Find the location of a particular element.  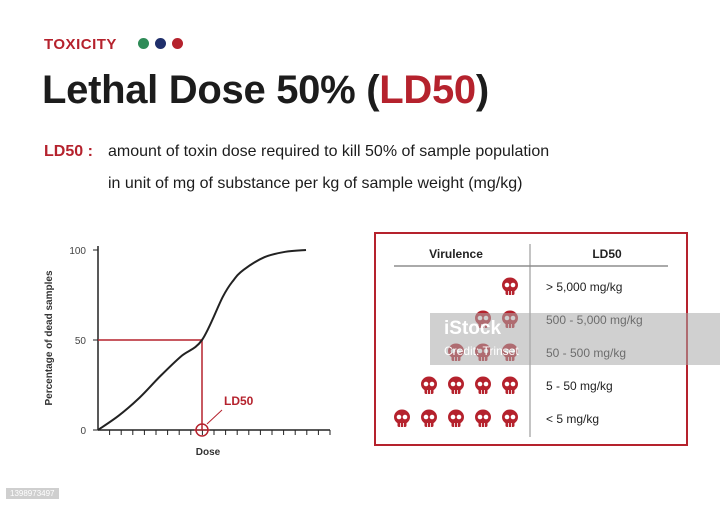

ld50-value: > 5,000 mg/kg is located at coordinates (584, 287).